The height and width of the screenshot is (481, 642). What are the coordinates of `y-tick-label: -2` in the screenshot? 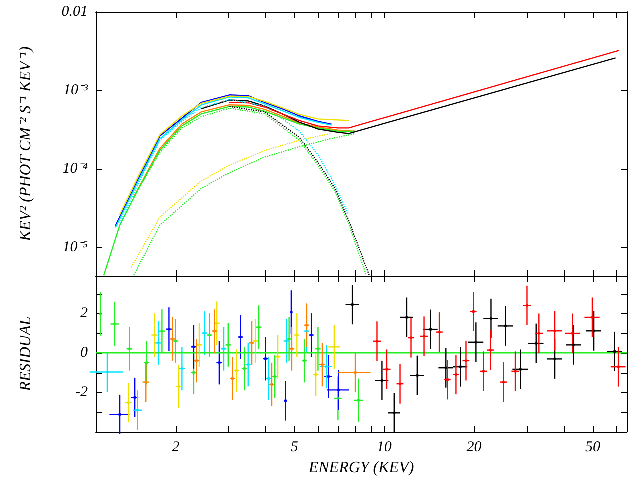 It's located at (82, 392).